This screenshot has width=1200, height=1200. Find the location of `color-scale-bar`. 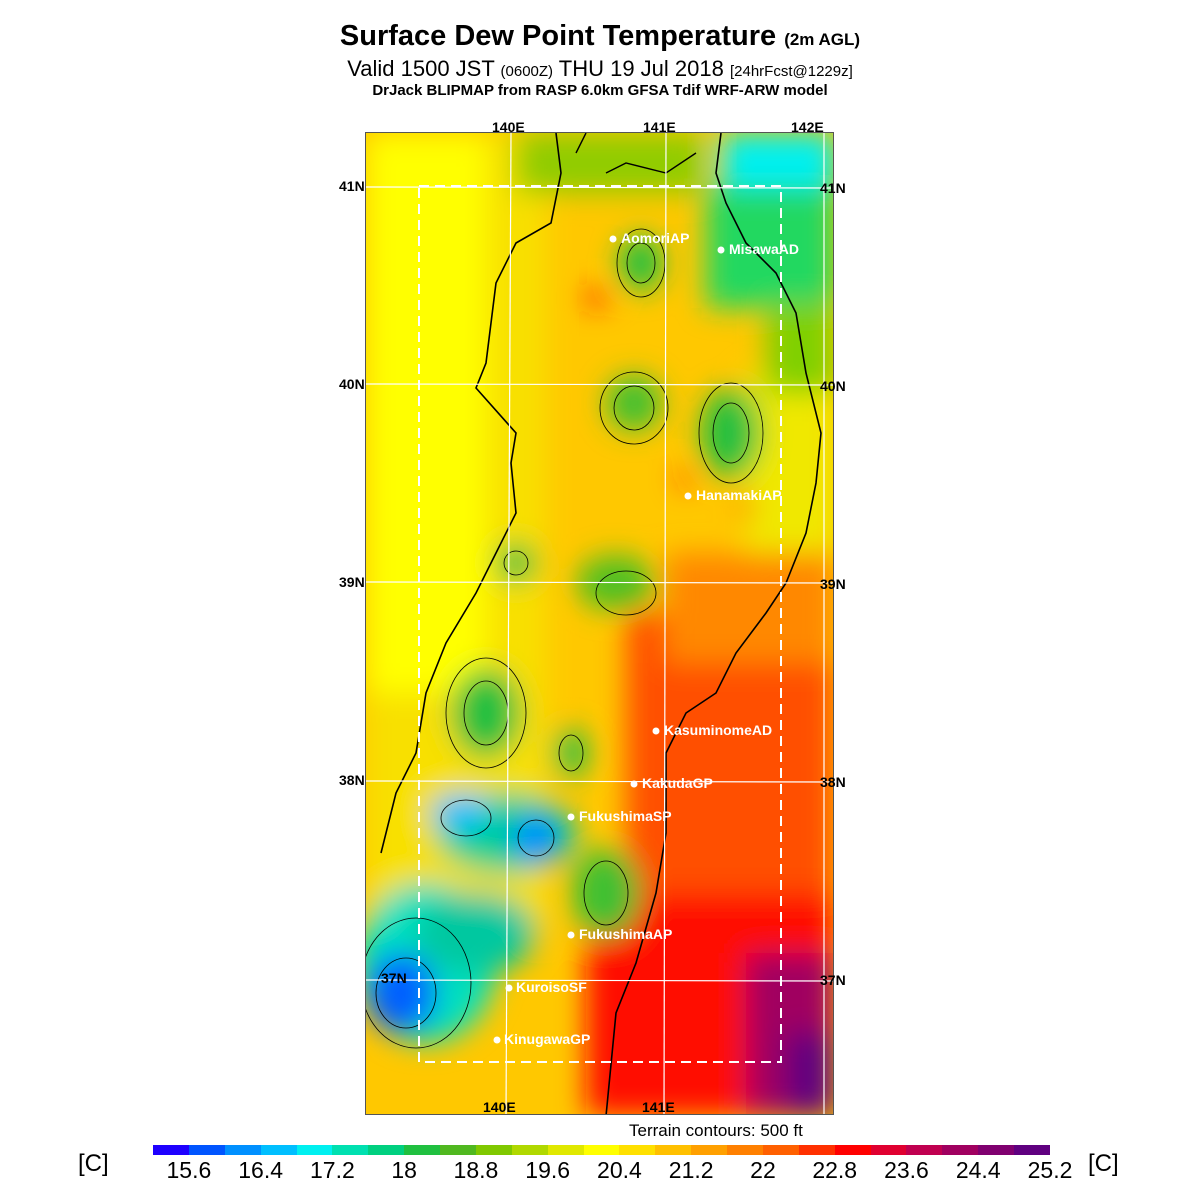

color-scale-bar is located at coordinates (601, 1150).